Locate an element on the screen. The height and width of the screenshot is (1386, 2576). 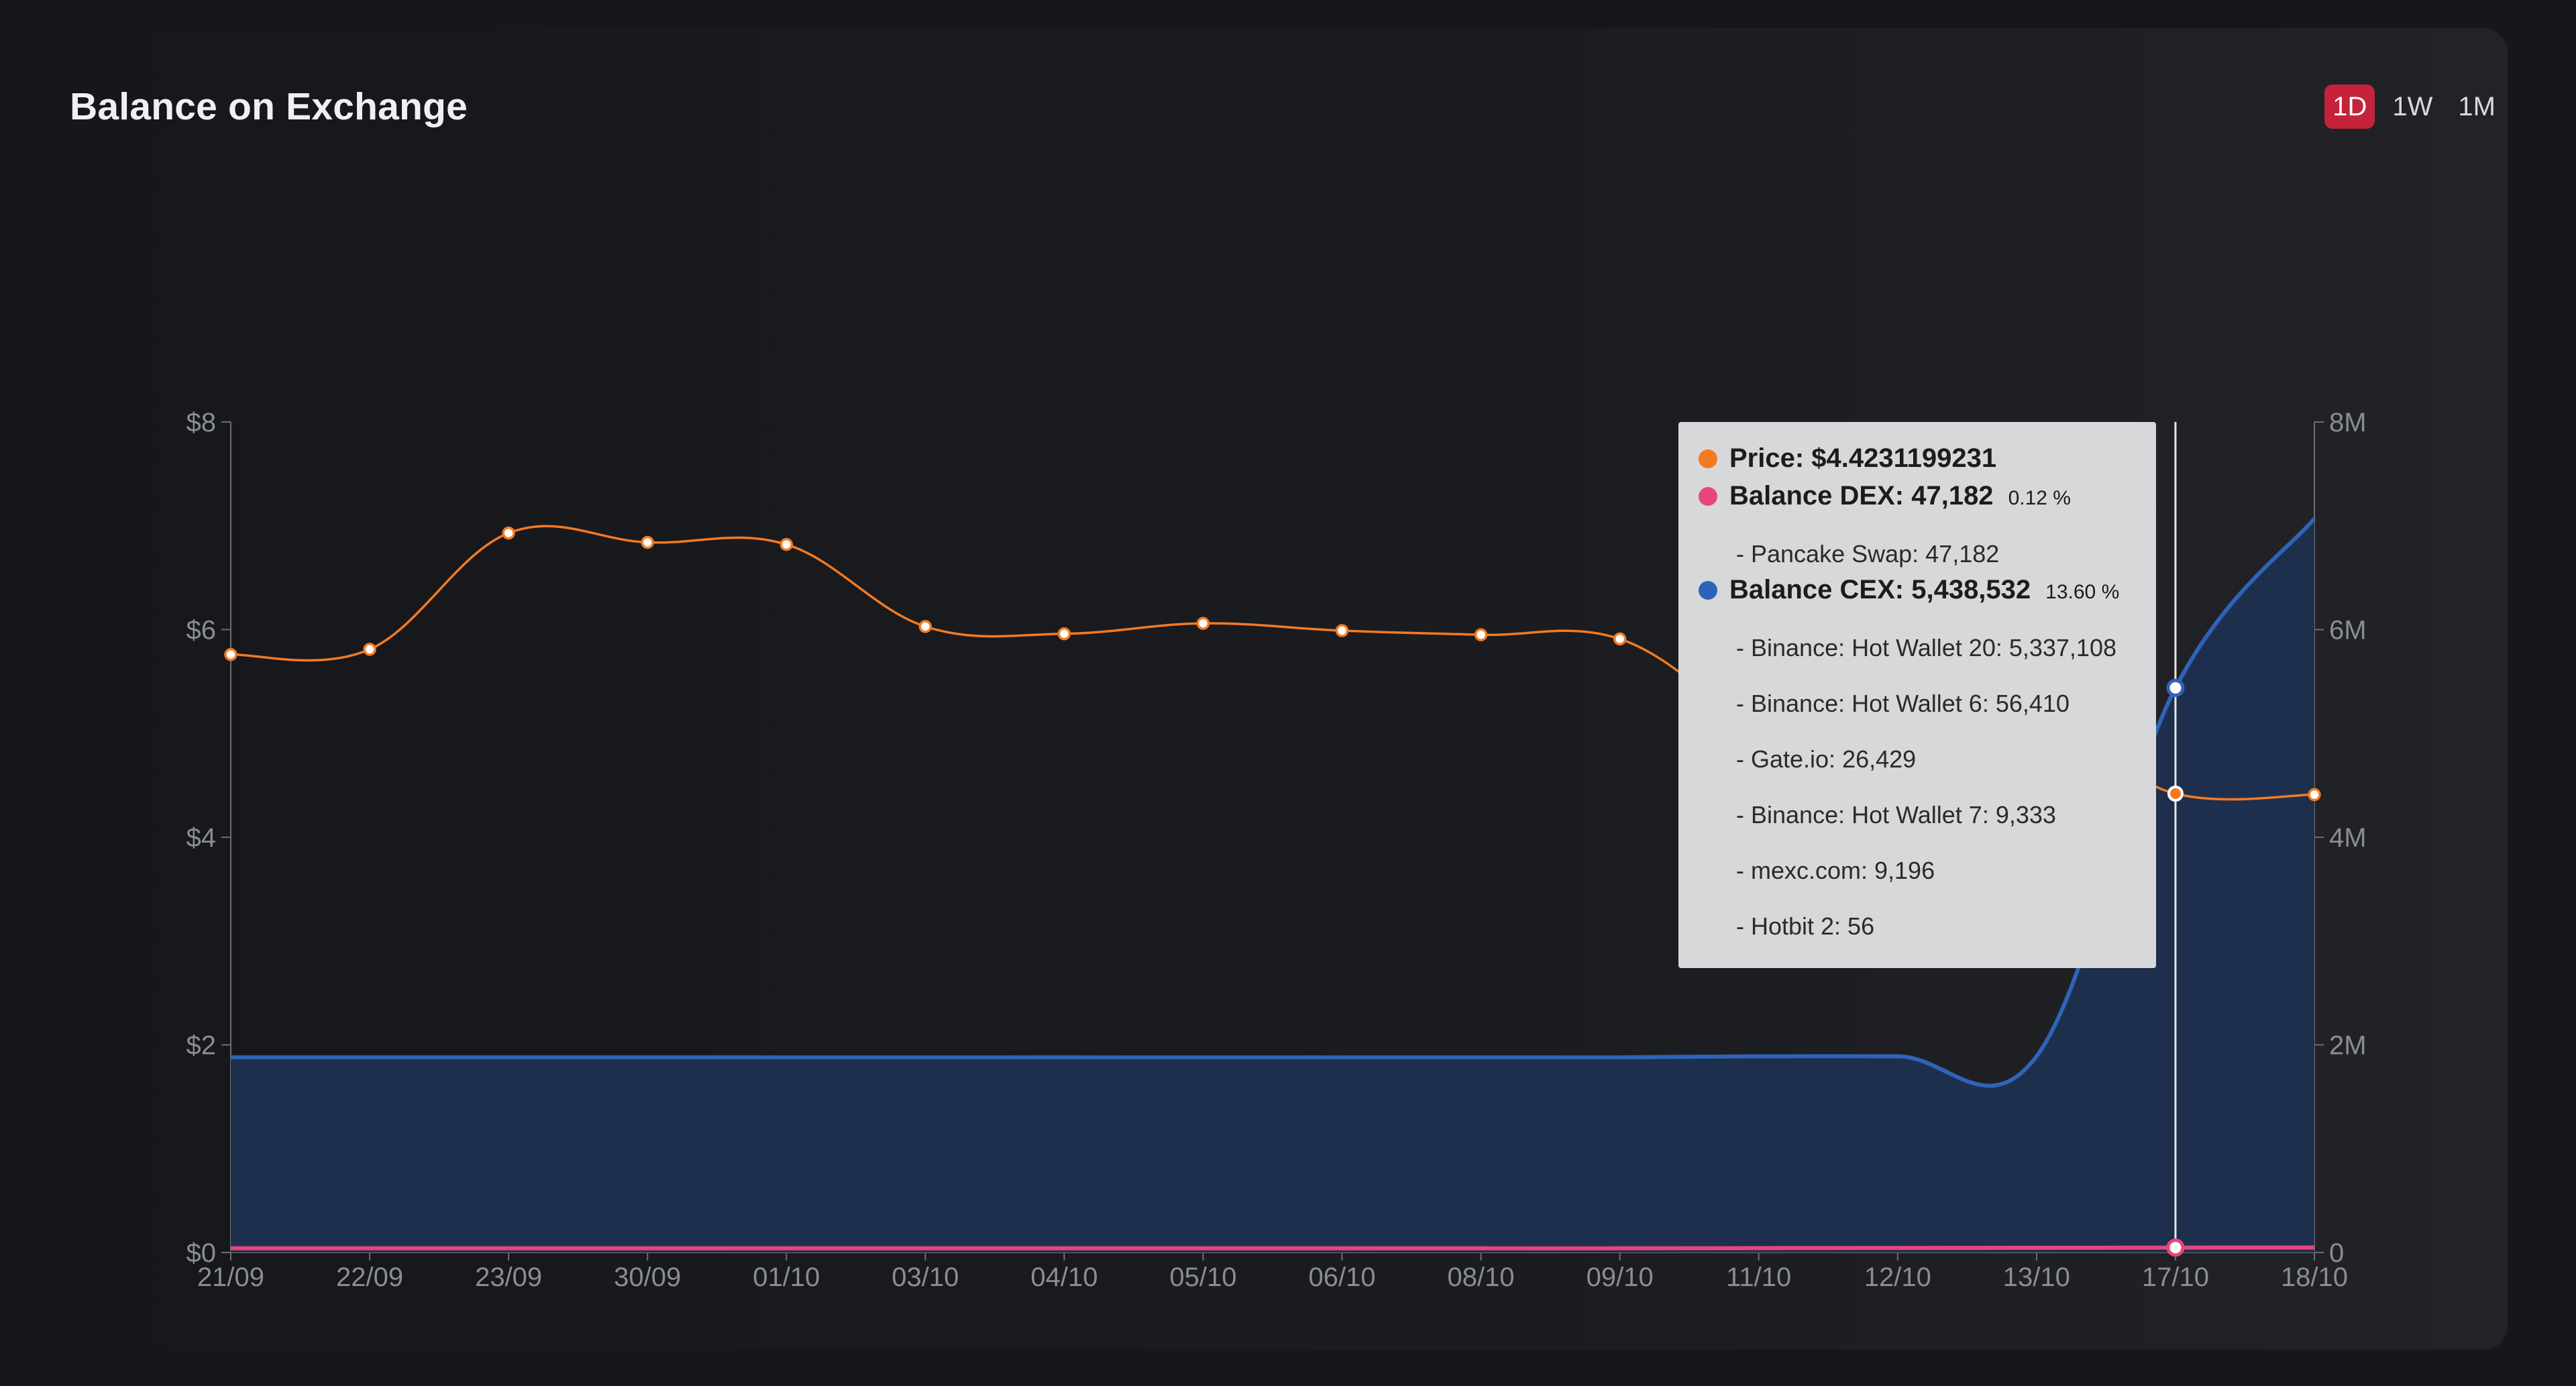
chart-title: Balance on Exchange is located at coordinates (269, 106).